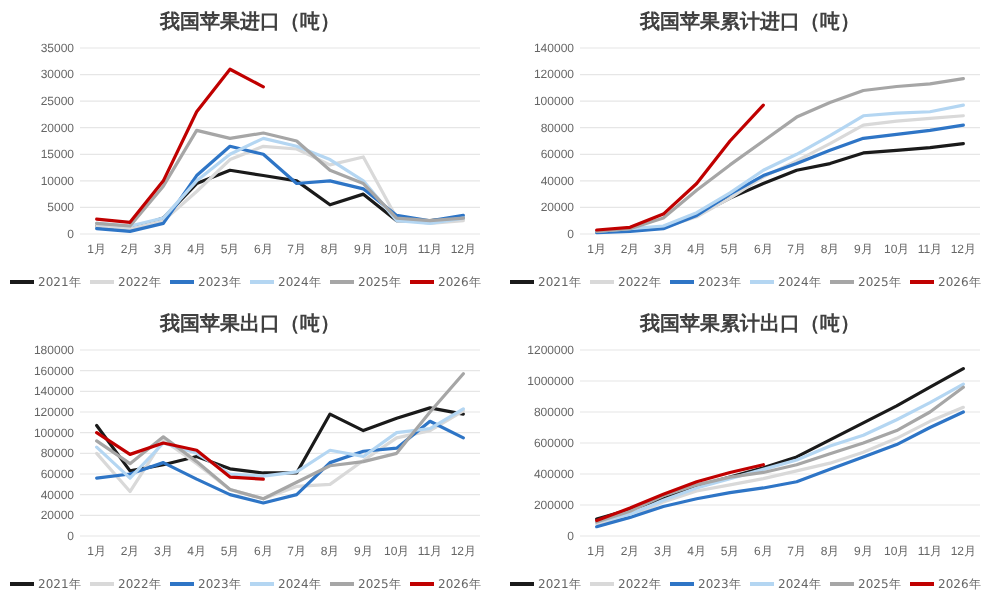 The width and height of the screenshot is (1000, 604). What do you see at coordinates (749, 324) in the screenshot?
I see `chart-title: 我国苹果累计出口（吨）` at bounding box center [749, 324].